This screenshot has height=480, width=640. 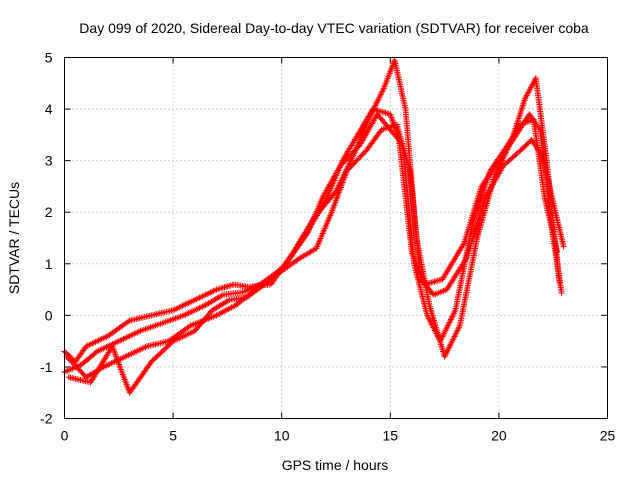 What do you see at coordinates (49, 161) in the screenshot?
I see `y-tick-label: 3` at bounding box center [49, 161].